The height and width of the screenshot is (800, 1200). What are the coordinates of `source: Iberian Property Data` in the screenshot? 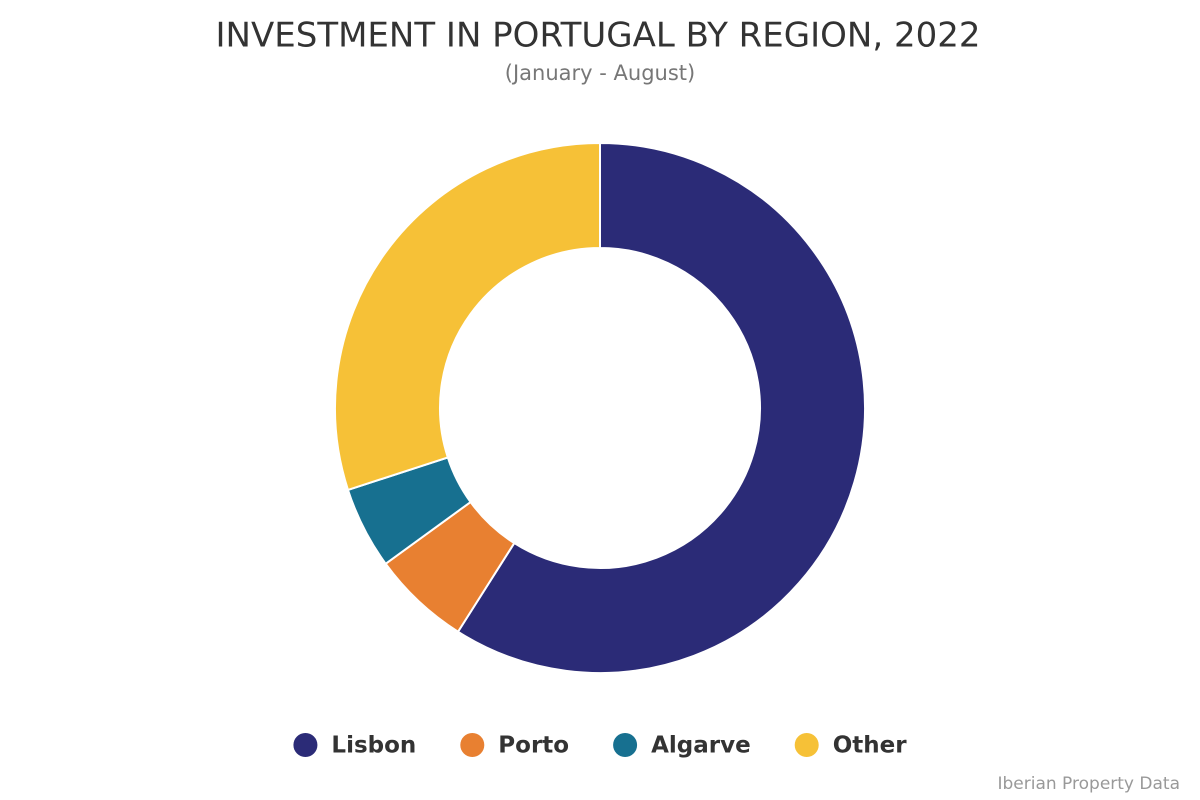 It's located at (1088, 784).